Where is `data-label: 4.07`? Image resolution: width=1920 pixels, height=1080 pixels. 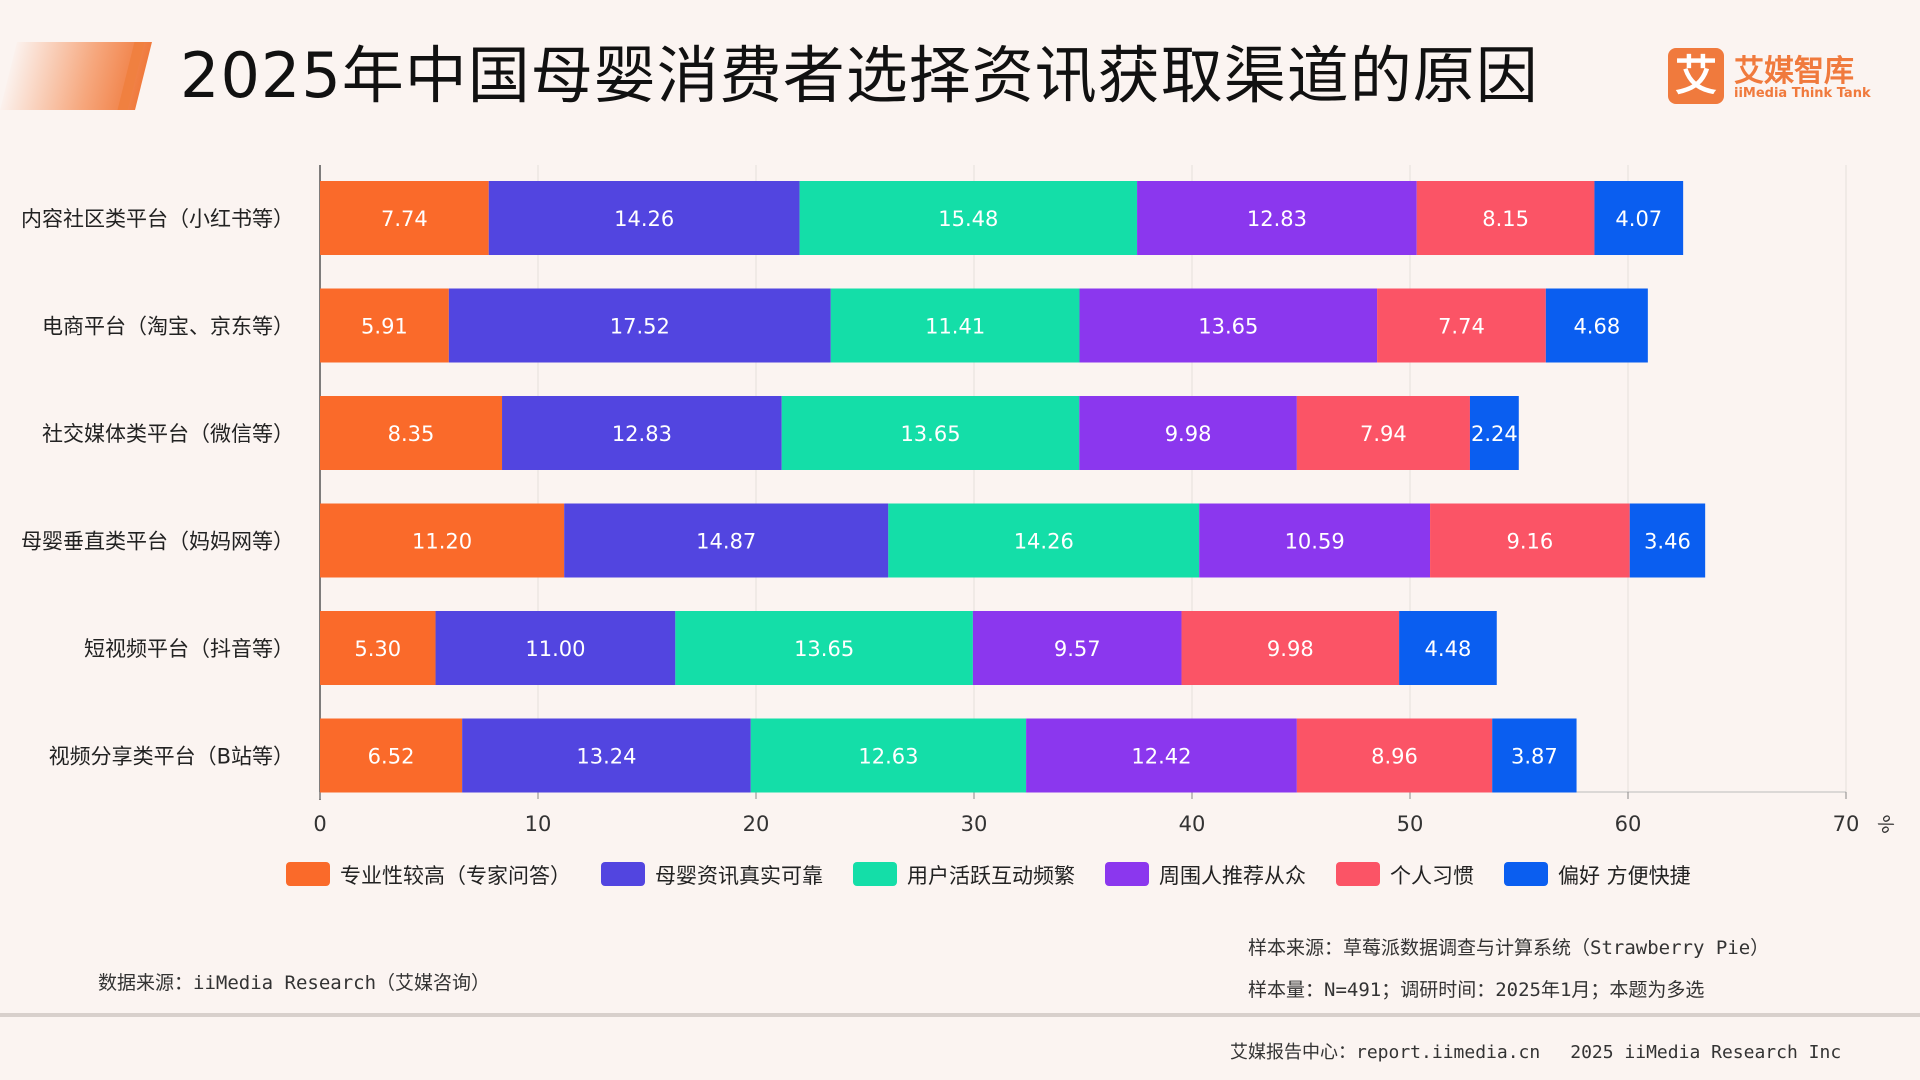
data-label: 4.07 is located at coordinates (1638, 219).